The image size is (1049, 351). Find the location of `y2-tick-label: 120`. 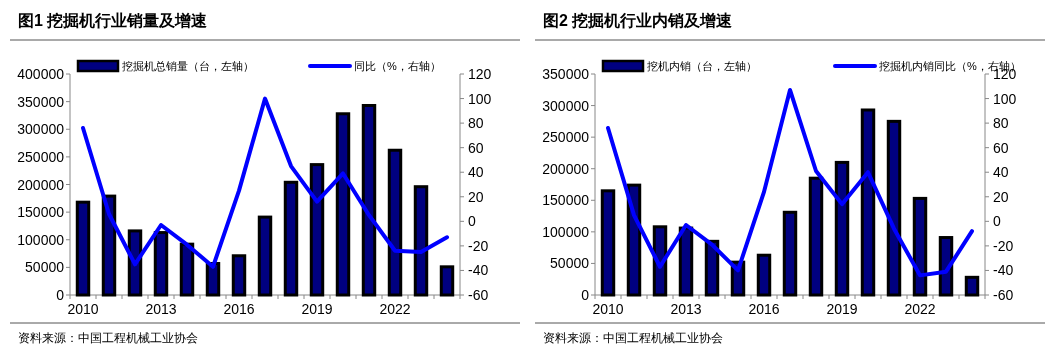

y2-tick-label: 120 is located at coordinates (480, 74).